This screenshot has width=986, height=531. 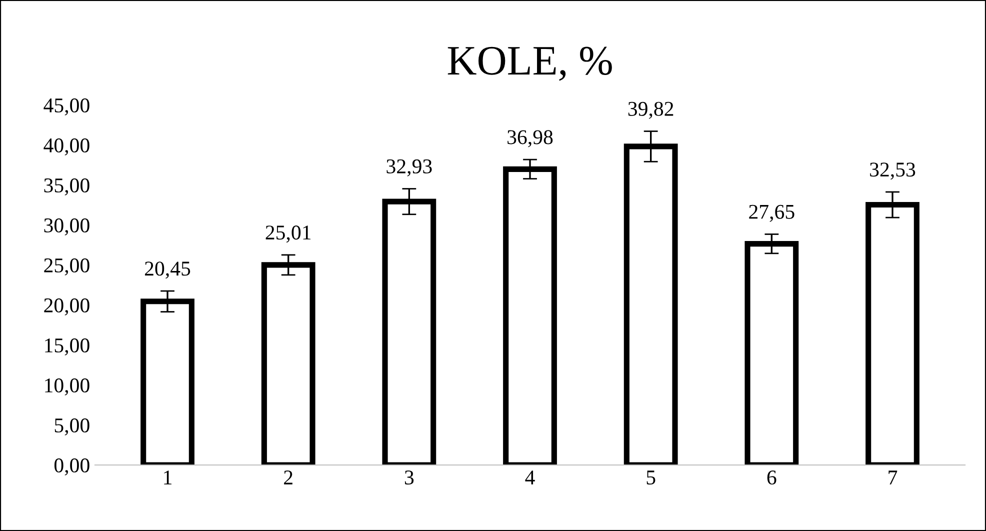 What do you see at coordinates (67, 187) in the screenshot?
I see `y-tick-label: 35,00` at bounding box center [67, 187].